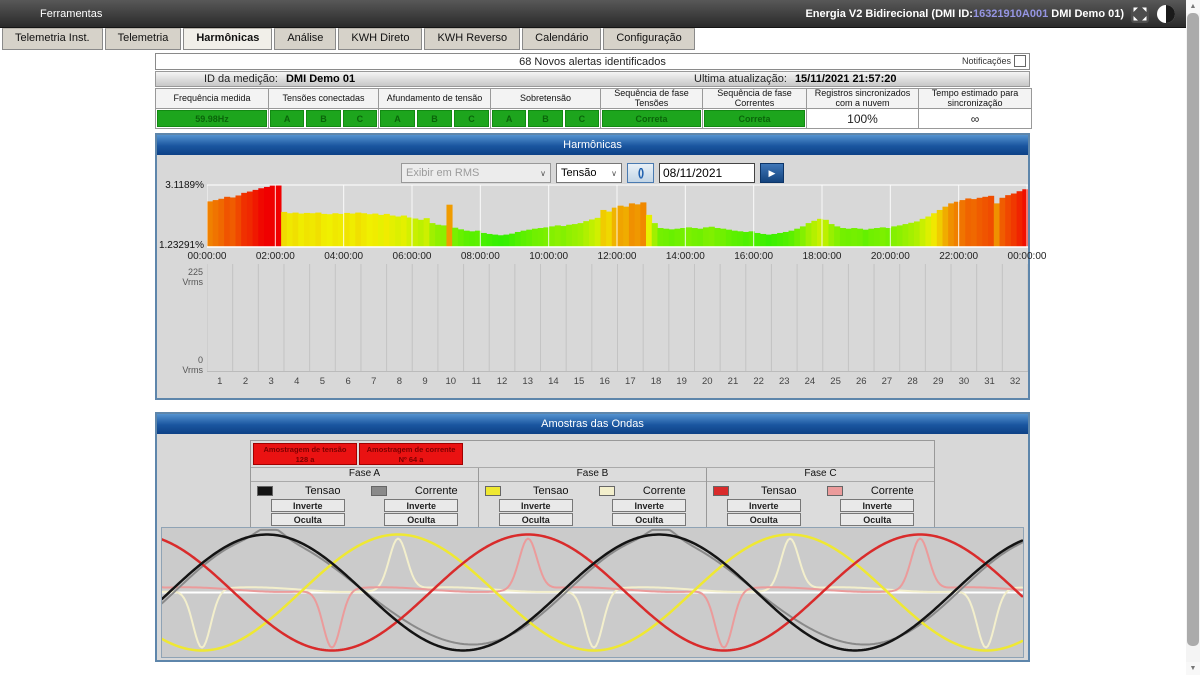 This screenshot has width=1200, height=675. I want to click on last-update-label: Ultima atualização:, so click(740, 79).